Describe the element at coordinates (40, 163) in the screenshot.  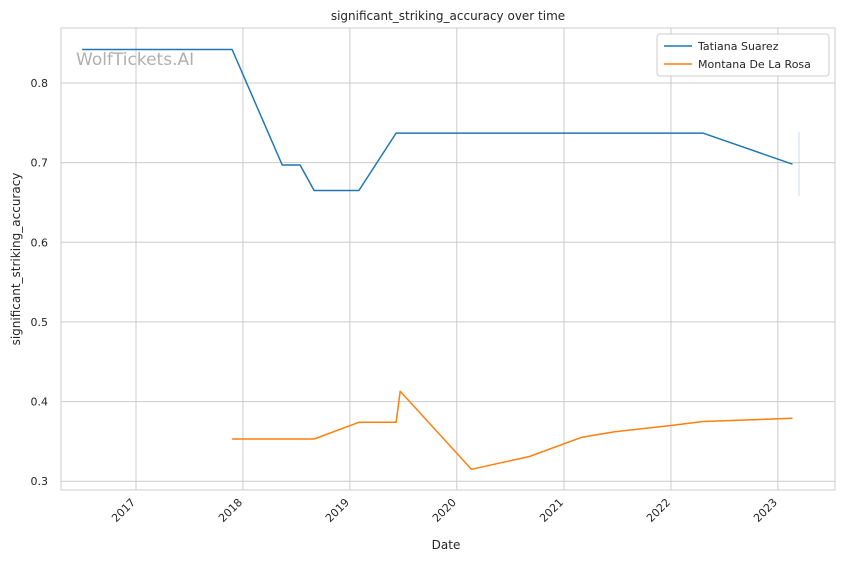
I see `y-tick-label: 0.7` at that location.